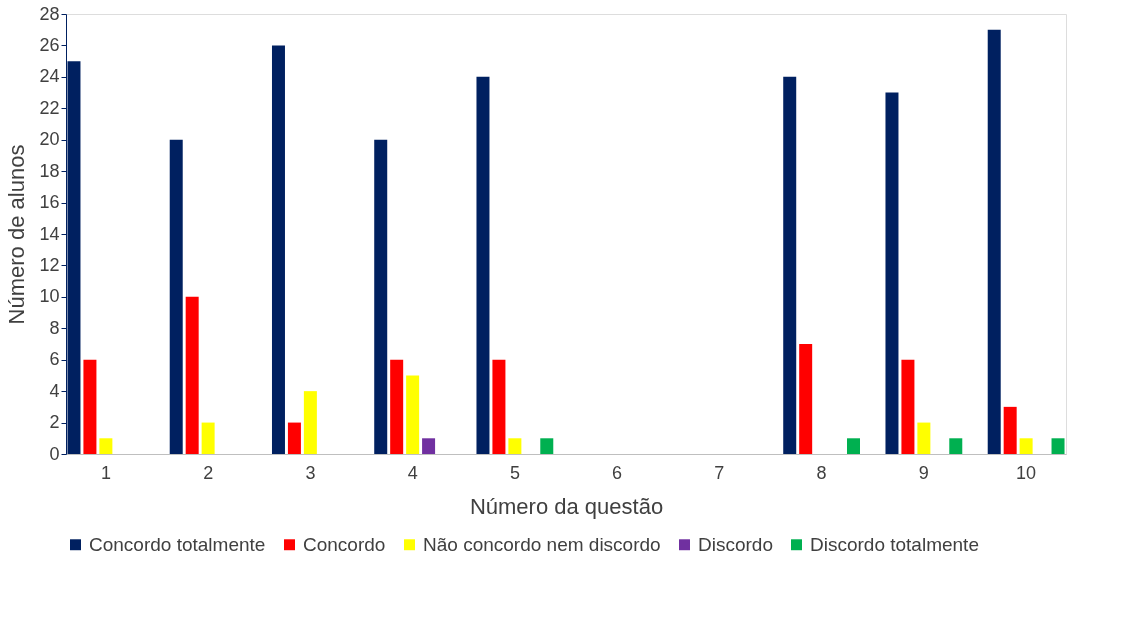  I want to click on x-tick-label: 7, so click(719, 472).